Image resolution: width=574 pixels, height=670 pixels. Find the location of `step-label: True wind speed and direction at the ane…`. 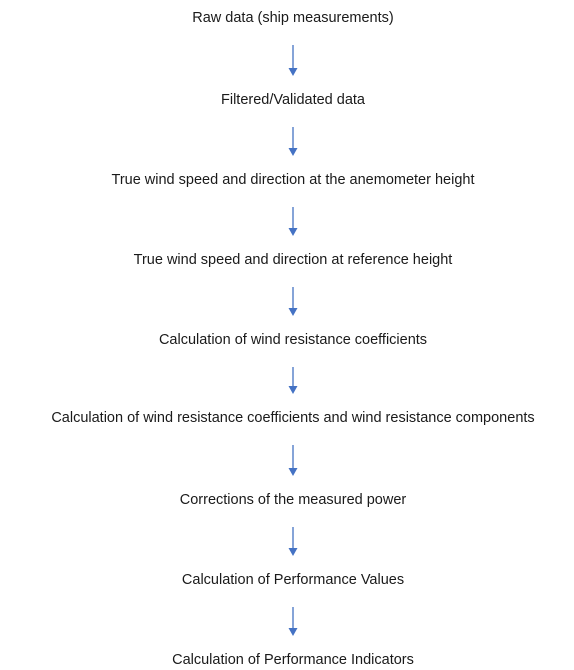

step-label: True wind speed and direction at the ane… is located at coordinates (293, 180).